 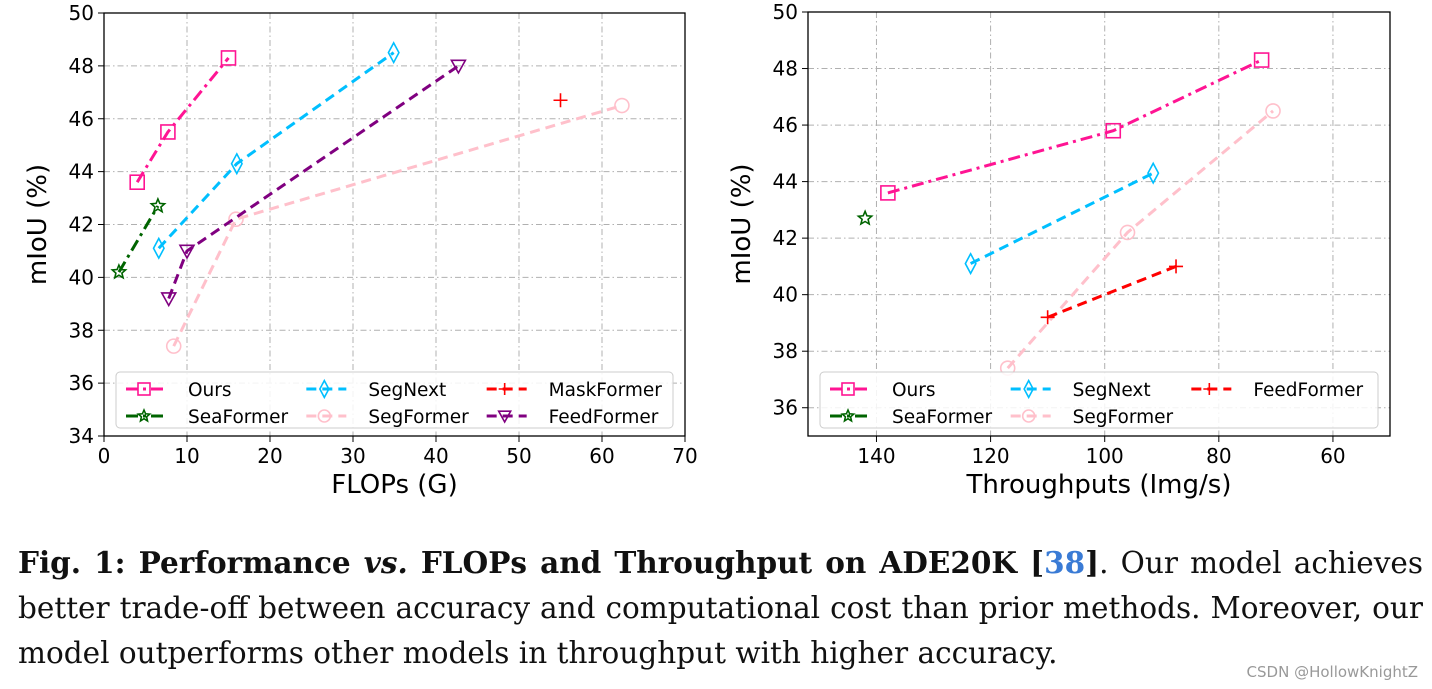 What do you see at coordinates (352, 456) in the screenshot?
I see `x-tick-label: 30` at bounding box center [352, 456].